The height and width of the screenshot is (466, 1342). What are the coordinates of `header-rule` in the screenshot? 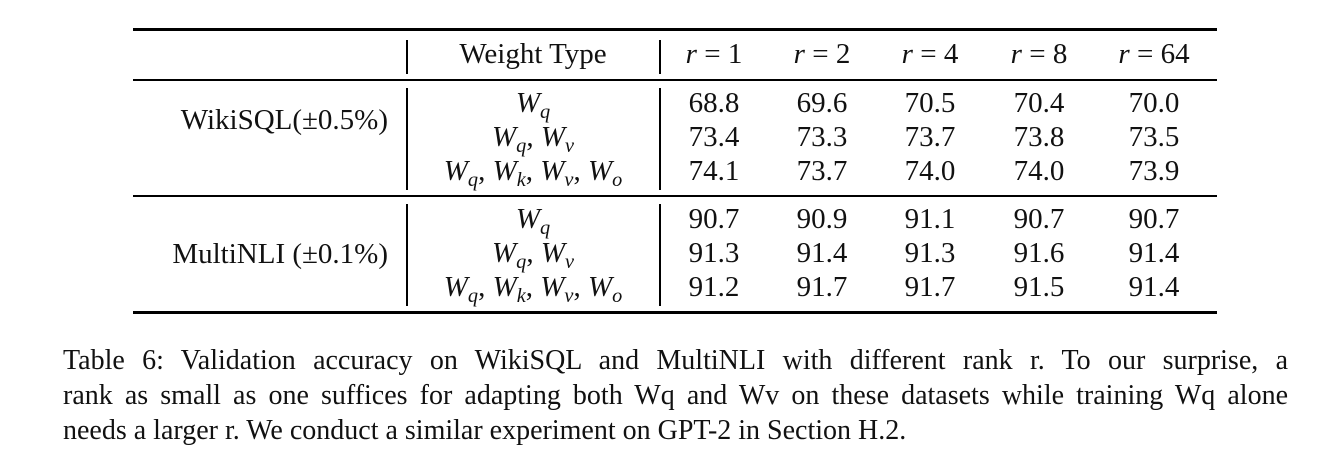 It's located at (675, 80).